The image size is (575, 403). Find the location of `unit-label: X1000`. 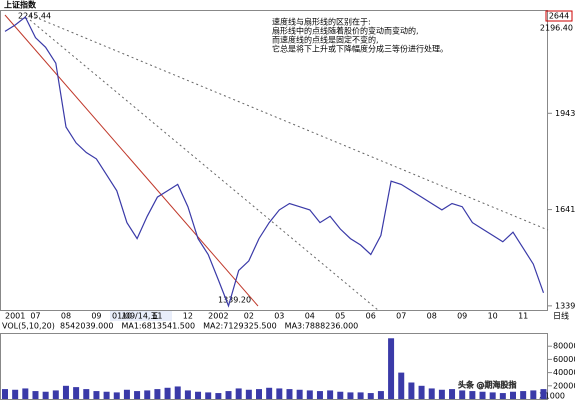

unit-label: X1000 is located at coordinates (552, 396).